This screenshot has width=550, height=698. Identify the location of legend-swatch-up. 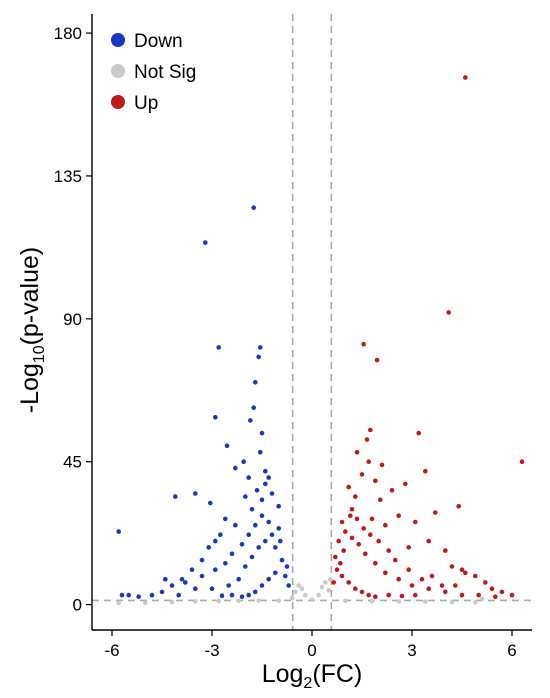
(118, 102).